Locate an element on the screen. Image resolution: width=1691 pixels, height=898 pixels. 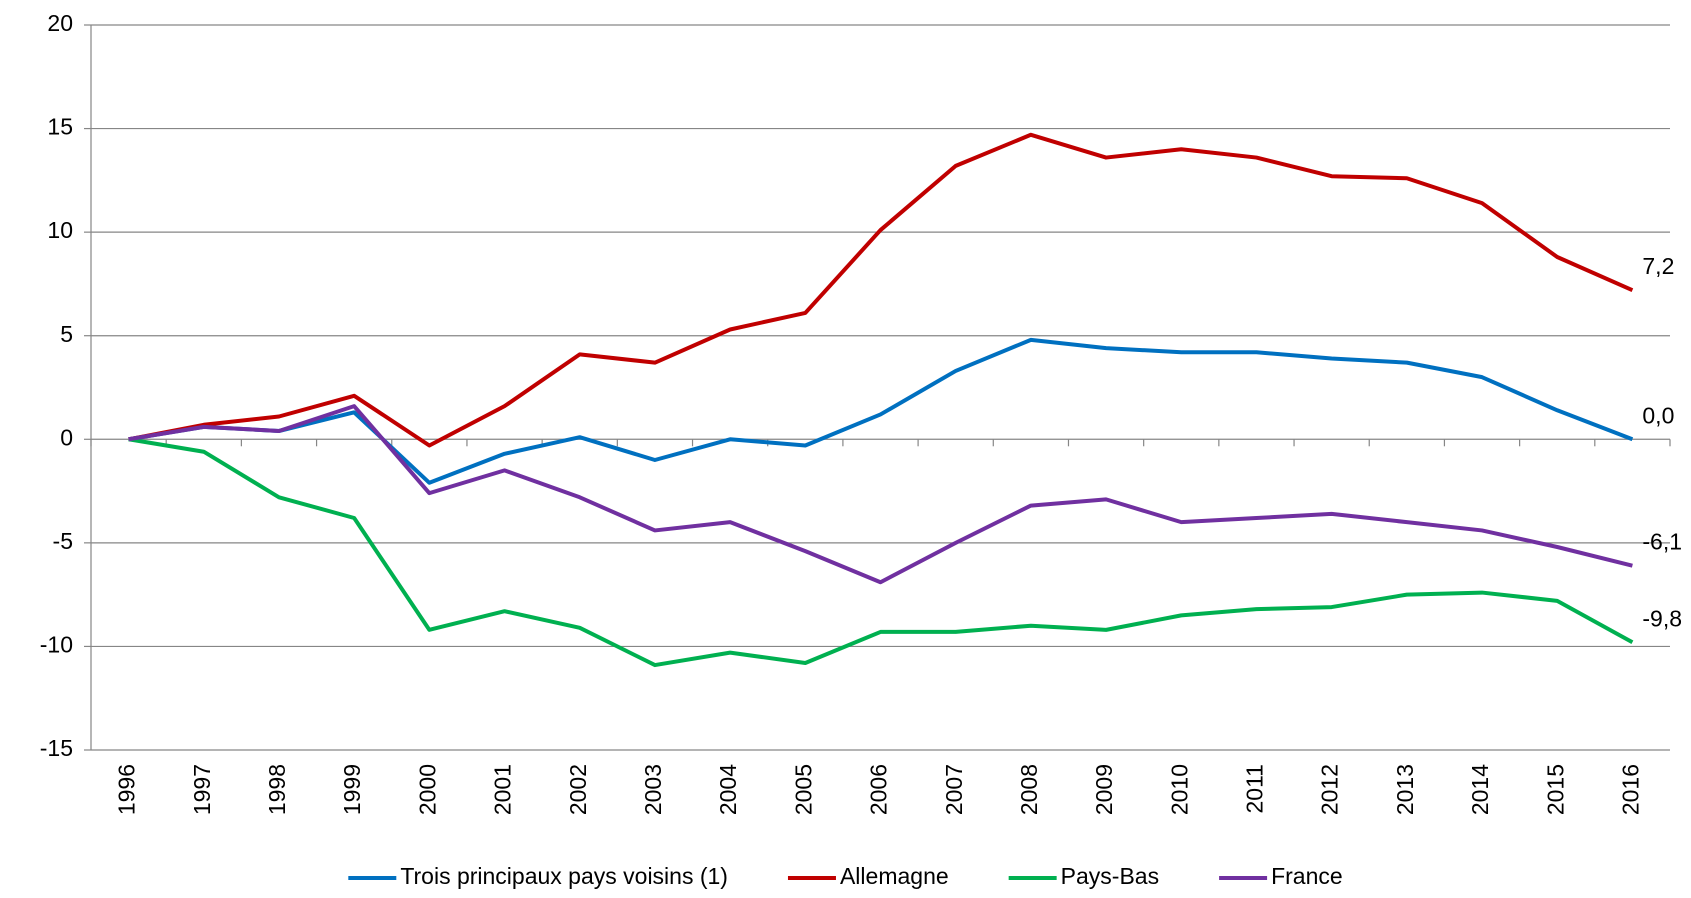
legend-label: Trois principaux pays voisins (1) is located at coordinates (564, 876).